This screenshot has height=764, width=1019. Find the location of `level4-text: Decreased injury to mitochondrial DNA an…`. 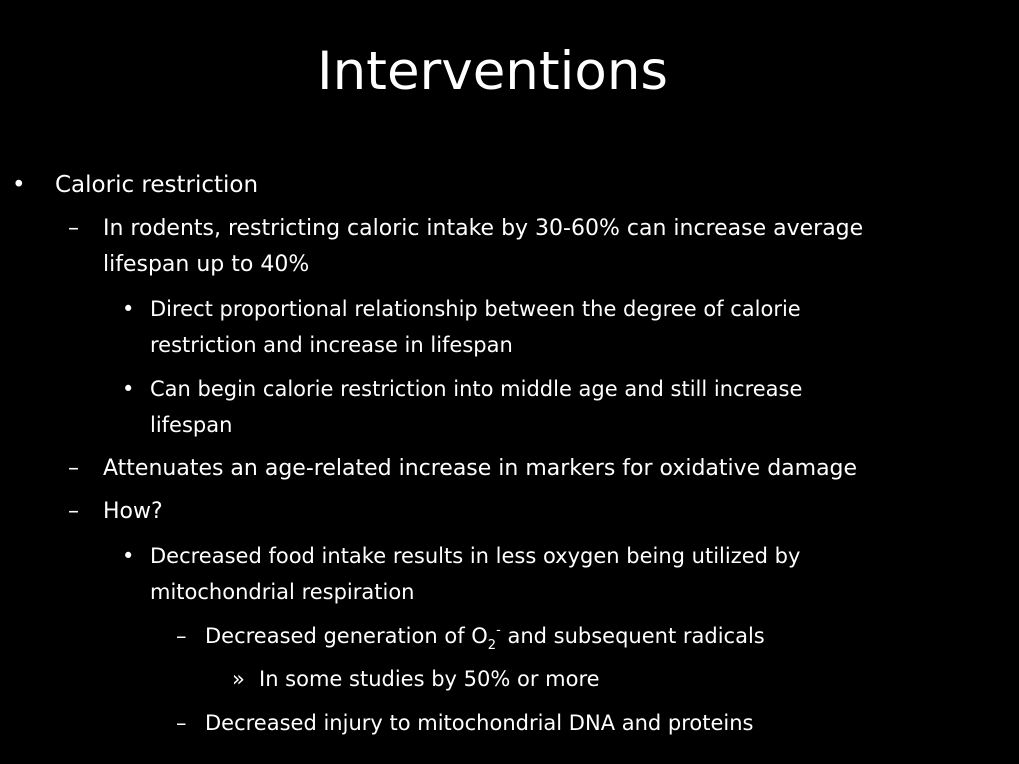

level4-text: Decreased injury to mitochondrial DNA an… is located at coordinates (479, 723).